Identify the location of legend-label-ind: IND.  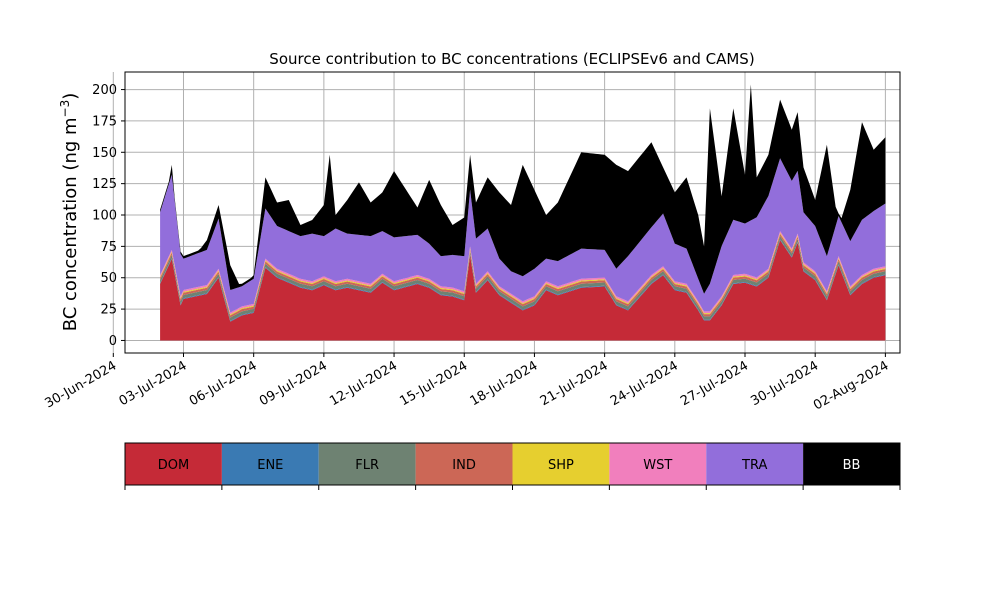
(464, 465).